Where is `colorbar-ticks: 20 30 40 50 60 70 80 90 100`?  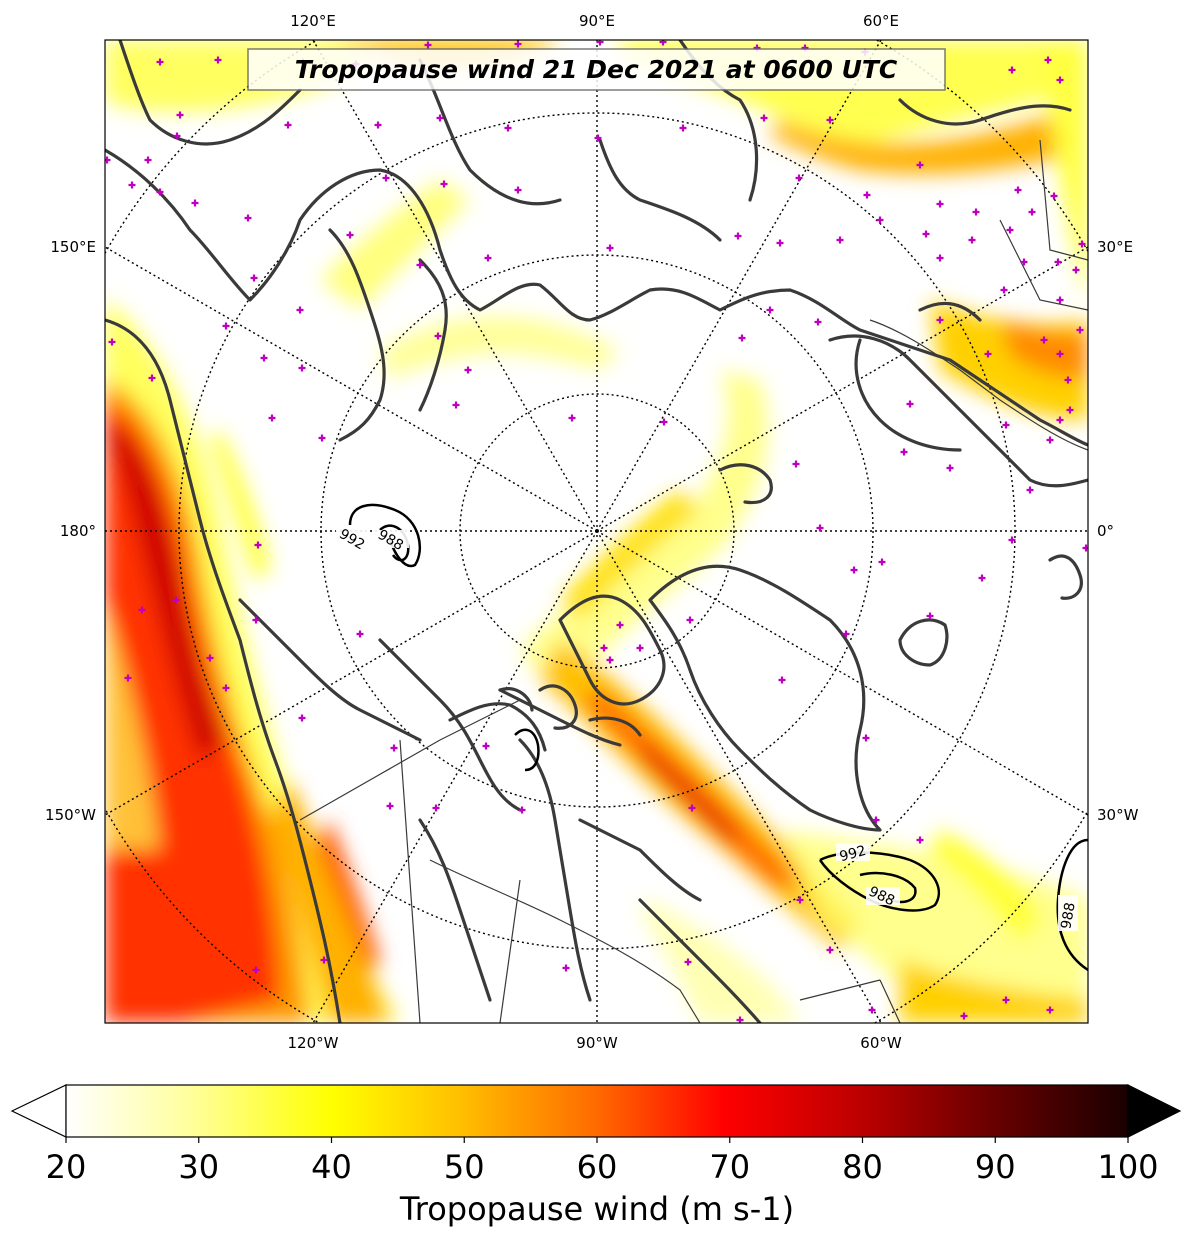
colorbar-ticks: 20 30 40 50 60 70 80 90 100 is located at coordinates (602, 1161).